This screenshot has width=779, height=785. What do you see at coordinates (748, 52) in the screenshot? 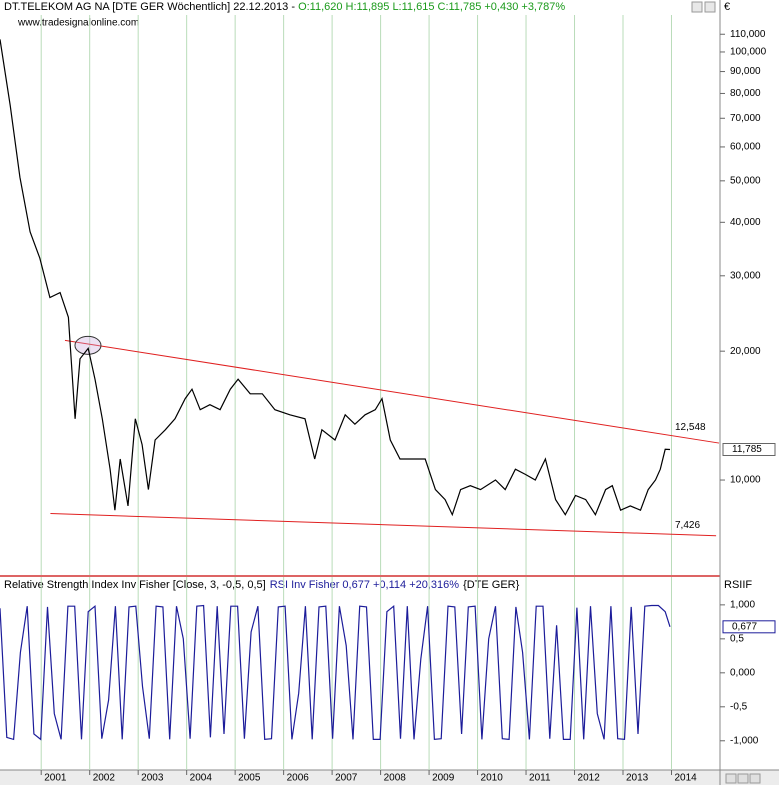
I see `y-tick-label: 100,000` at bounding box center [748, 52].